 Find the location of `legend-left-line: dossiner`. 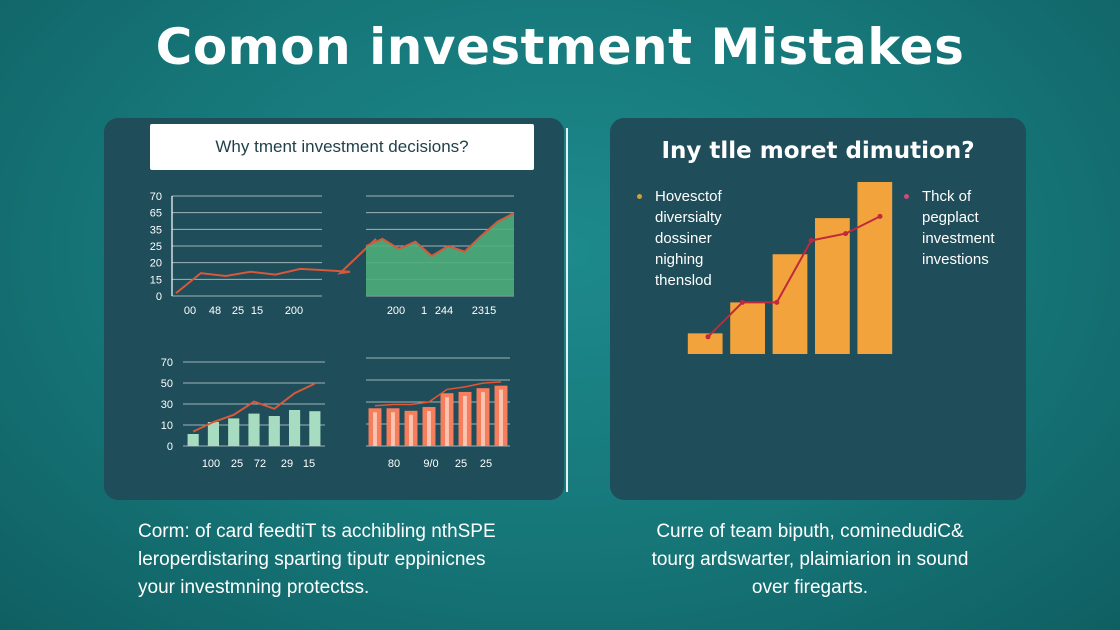

legend-left-line: dossiner is located at coordinates (683, 238).